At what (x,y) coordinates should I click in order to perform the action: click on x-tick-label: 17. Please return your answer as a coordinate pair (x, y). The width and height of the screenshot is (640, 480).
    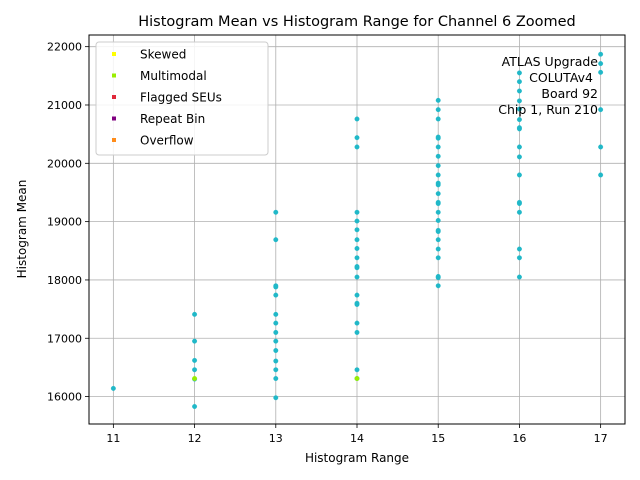
    Looking at the image, I should click on (601, 438).